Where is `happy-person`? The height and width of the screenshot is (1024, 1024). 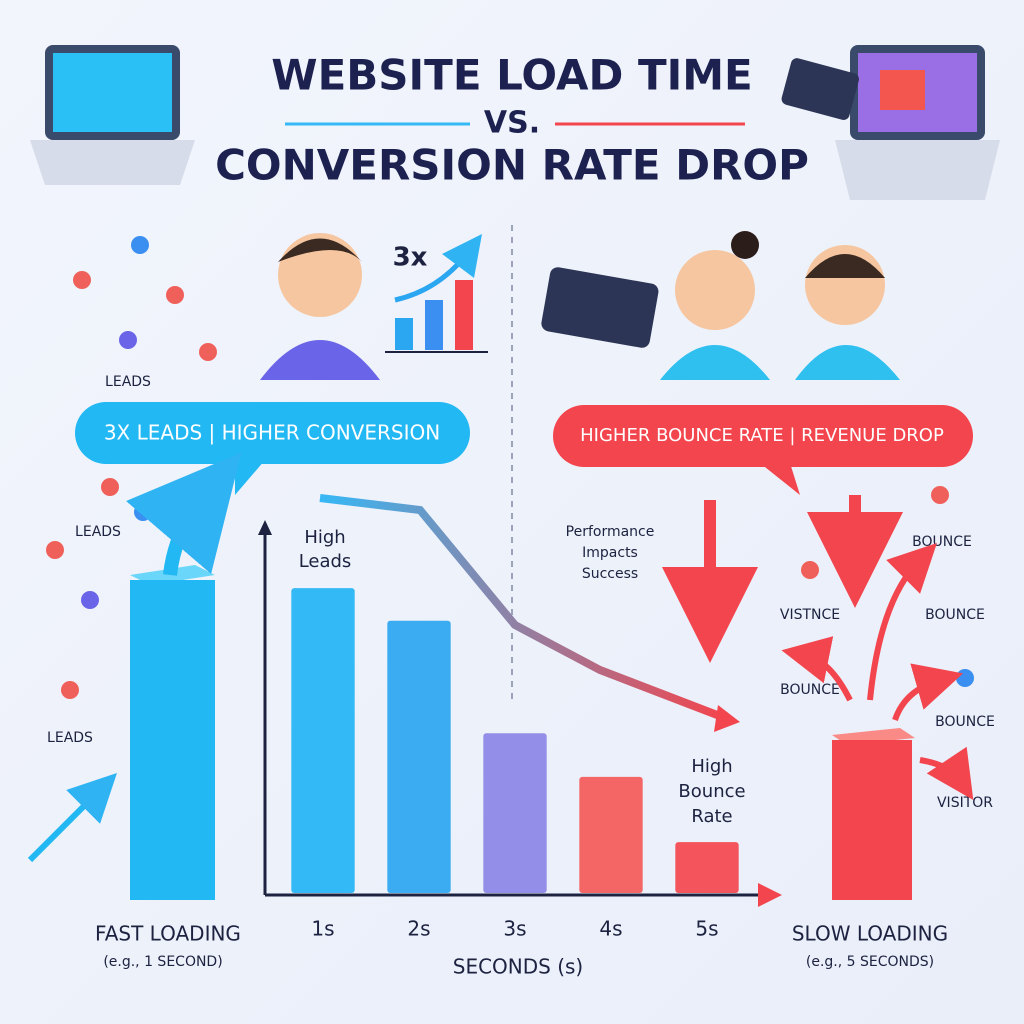 happy-person is located at coordinates (320, 306).